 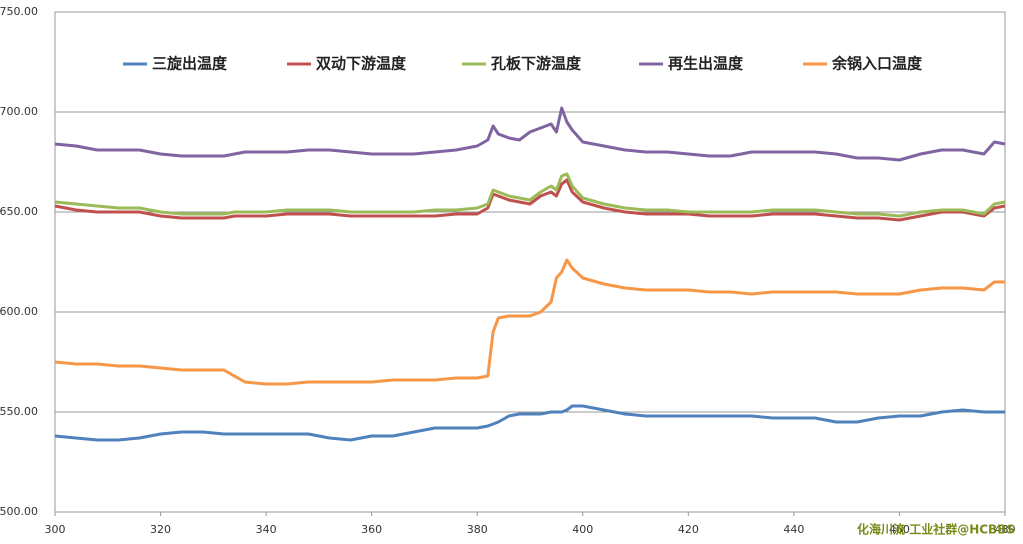 I want to click on legend-text: 三旋出温度, so click(x=190, y=64).